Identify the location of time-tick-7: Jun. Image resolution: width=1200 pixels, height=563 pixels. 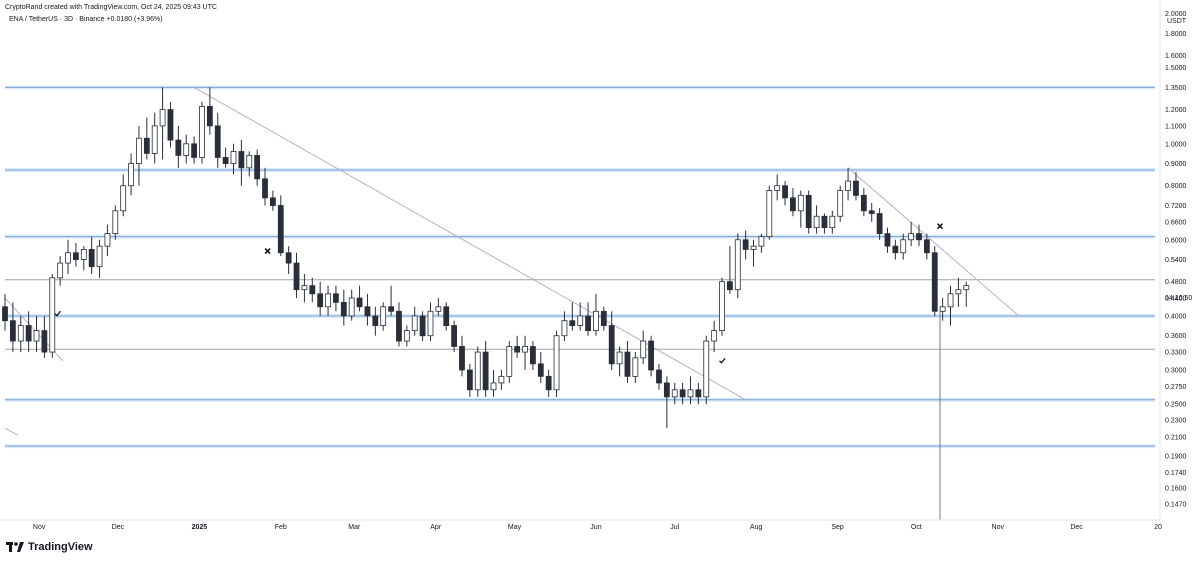
(595, 527).